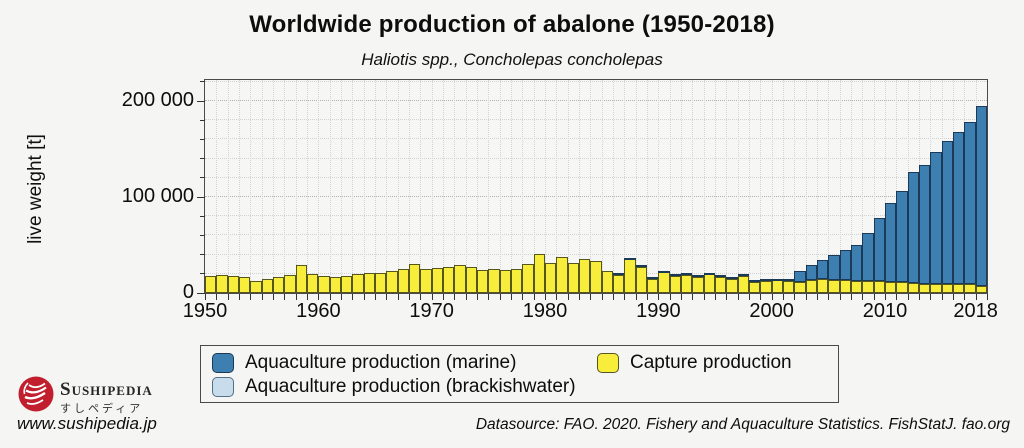 The height and width of the screenshot is (448, 1024). I want to click on bar-aquaculture-marine-2014, so click(936, 218).